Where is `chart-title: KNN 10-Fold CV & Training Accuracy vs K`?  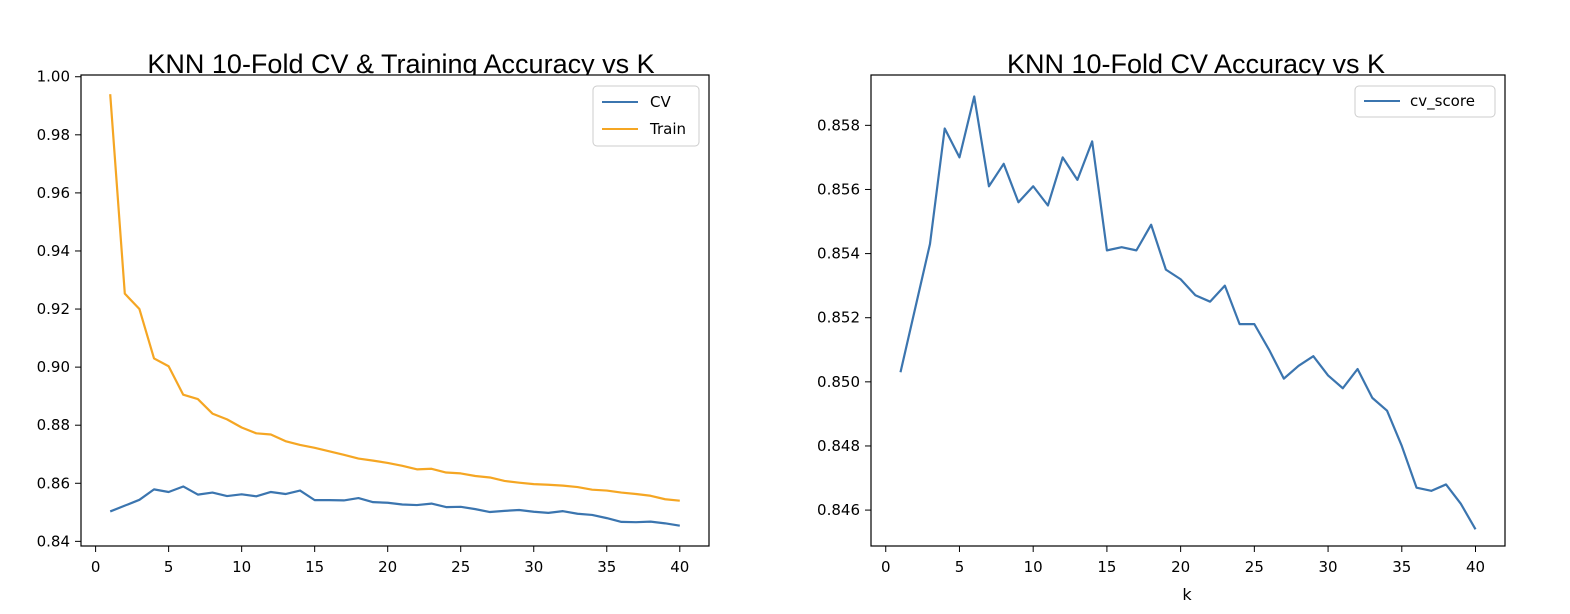 chart-title: KNN 10-Fold CV & Training Accuracy vs K is located at coordinates (400, 64).